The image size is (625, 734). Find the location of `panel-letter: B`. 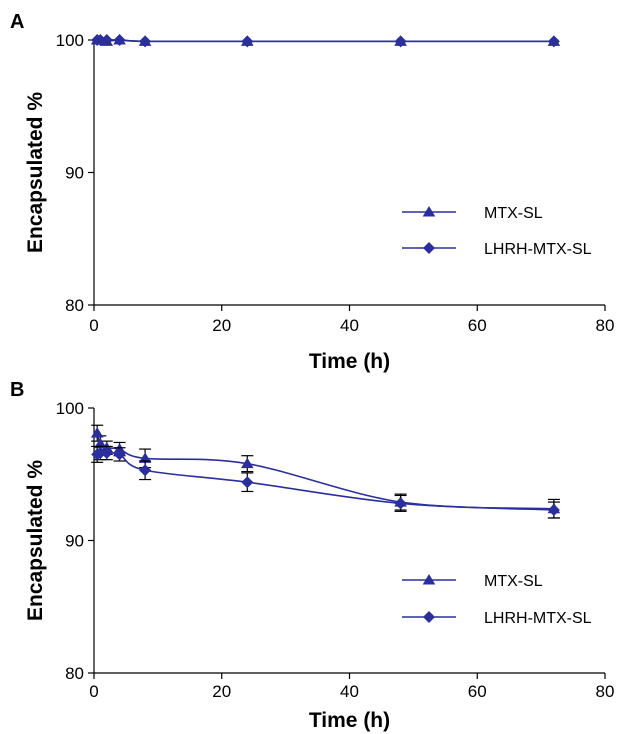

panel-letter: B is located at coordinates (17, 390).